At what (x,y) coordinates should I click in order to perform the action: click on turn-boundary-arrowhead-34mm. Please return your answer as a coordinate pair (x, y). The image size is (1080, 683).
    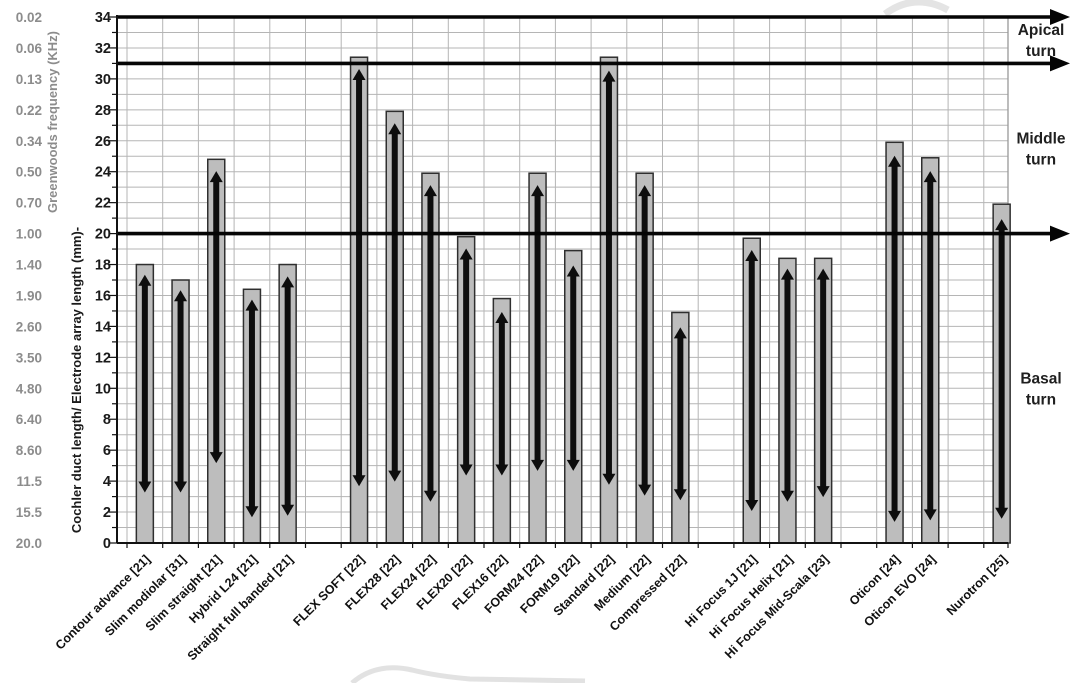
    Looking at the image, I should click on (1060, 17).